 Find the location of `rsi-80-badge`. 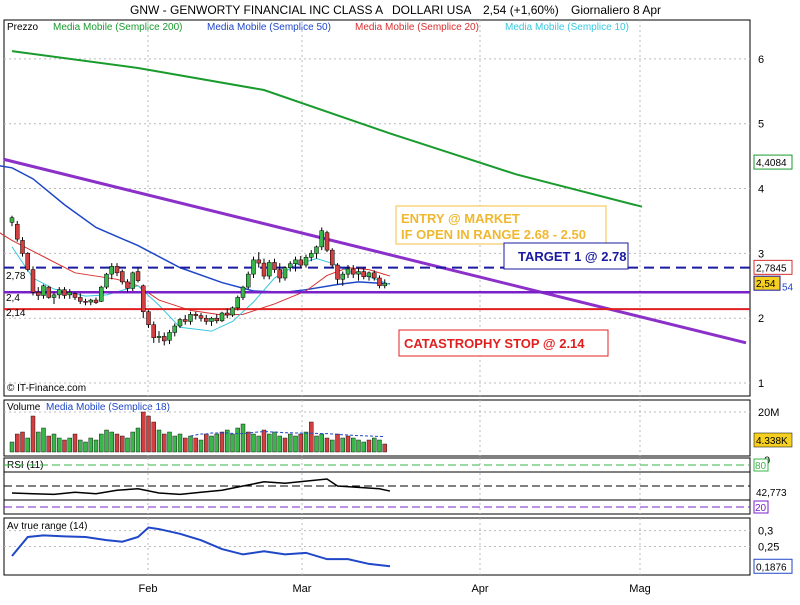

rsi-80-badge is located at coordinates (761, 465).